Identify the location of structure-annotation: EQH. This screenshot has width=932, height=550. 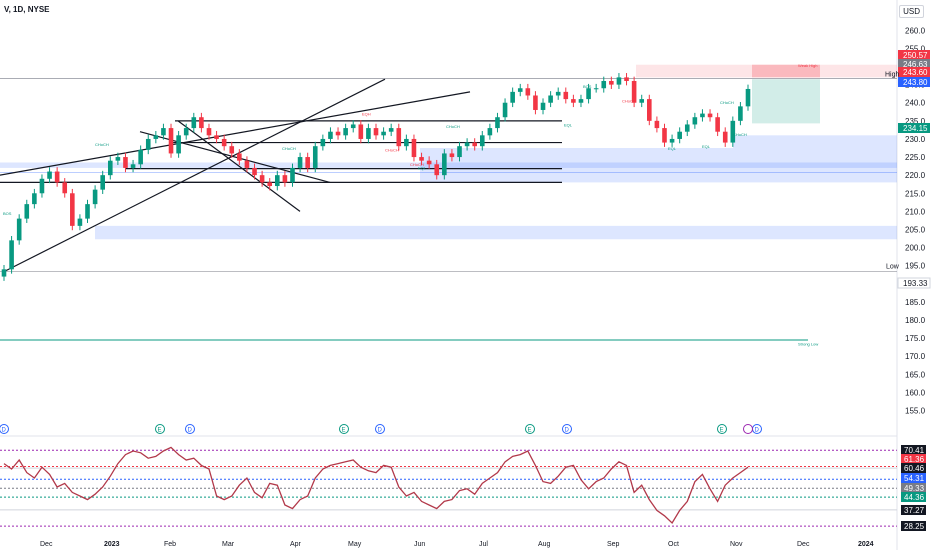
(366, 113).